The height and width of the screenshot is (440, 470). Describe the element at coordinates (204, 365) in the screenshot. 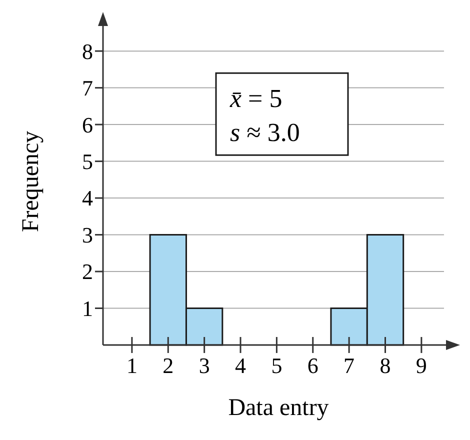

I see `x-tick-label: 3` at that location.